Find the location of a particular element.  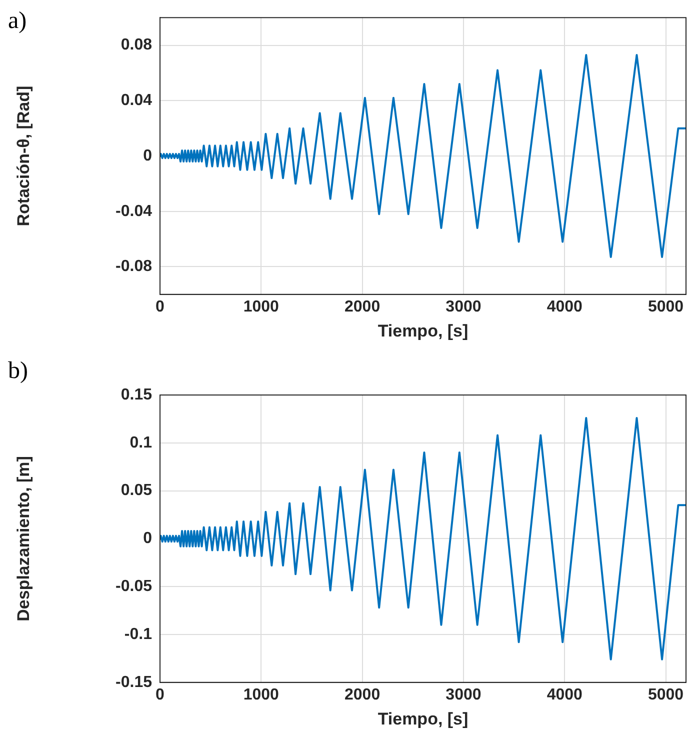

text: b) is located at coordinates (18, 371).